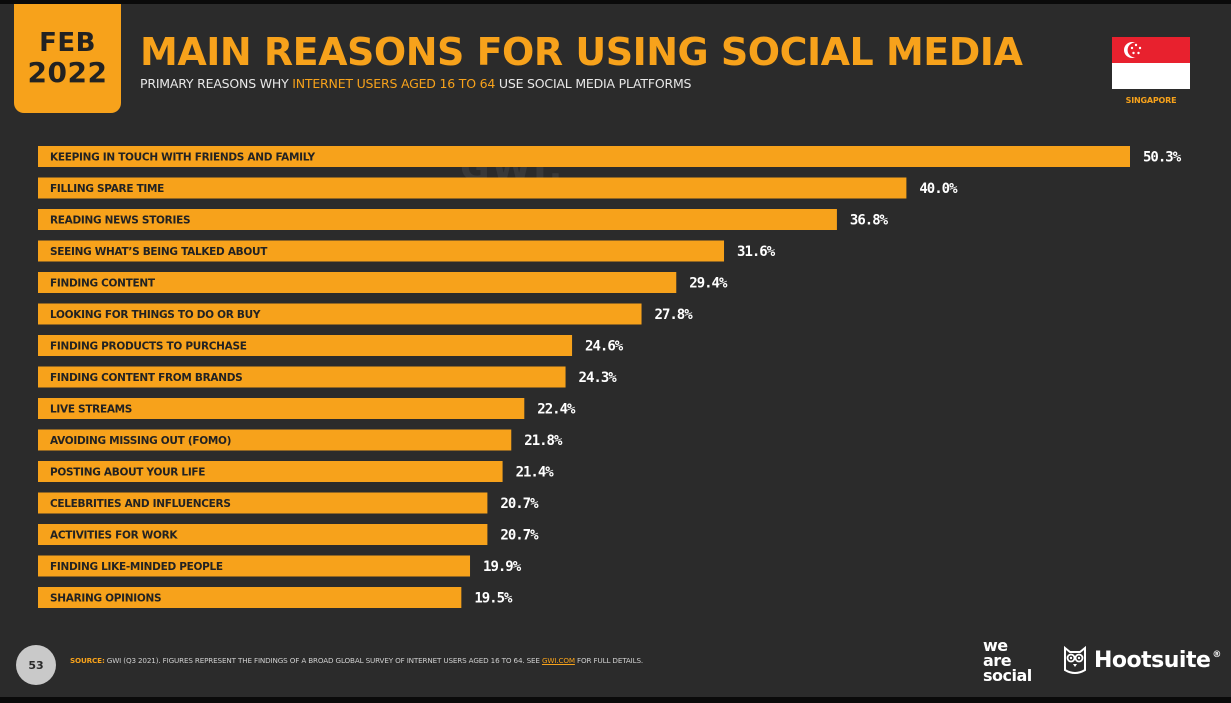  What do you see at coordinates (394, 83) in the screenshot?
I see `subtitle-highlight: INTERNET USERS AGED 16 TO 64` at bounding box center [394, 83].